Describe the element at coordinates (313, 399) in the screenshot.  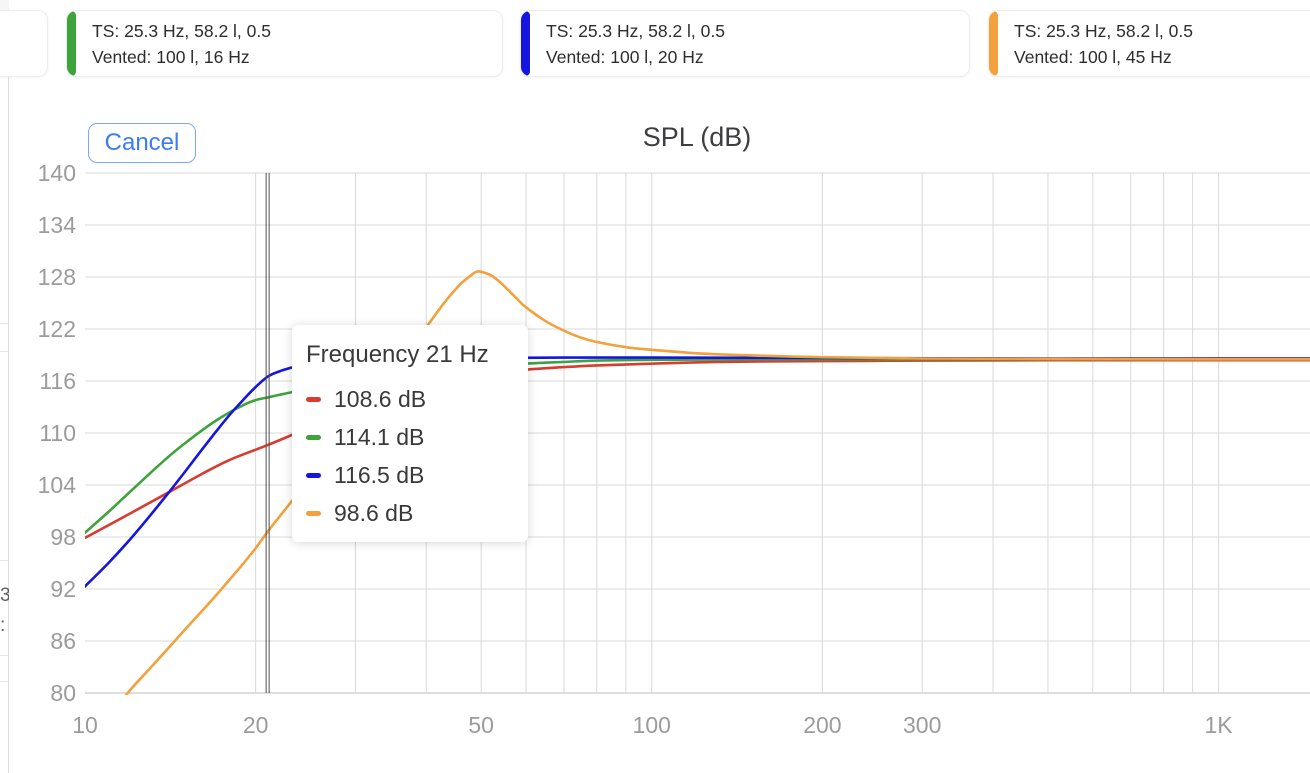
I see `red-series-marker-icon` at that location.